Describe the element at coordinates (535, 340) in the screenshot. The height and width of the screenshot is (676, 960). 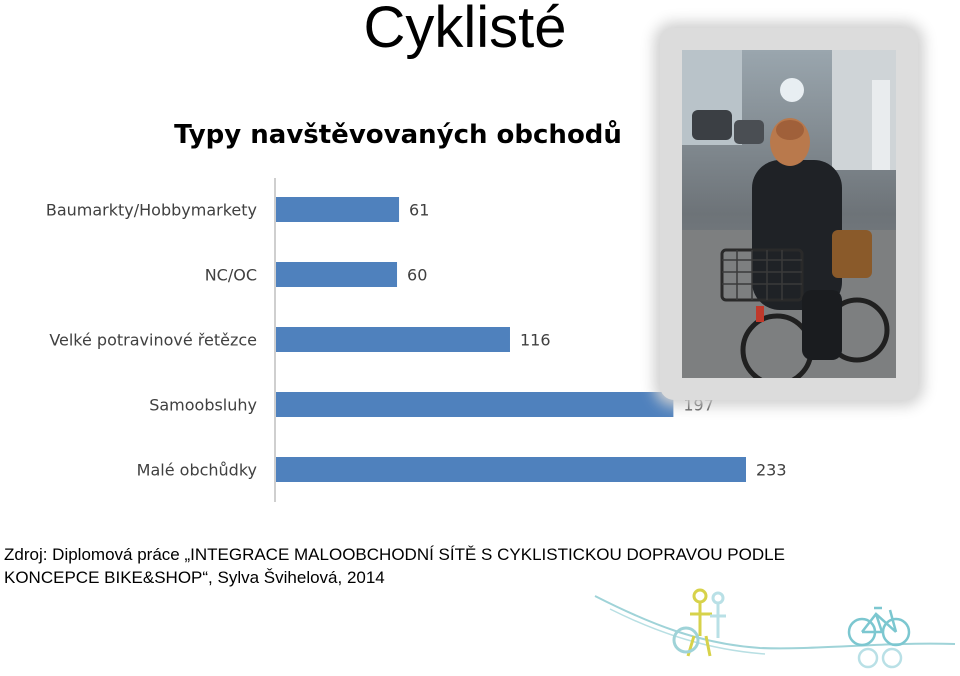
I see `data-label-3: 116` at that location.